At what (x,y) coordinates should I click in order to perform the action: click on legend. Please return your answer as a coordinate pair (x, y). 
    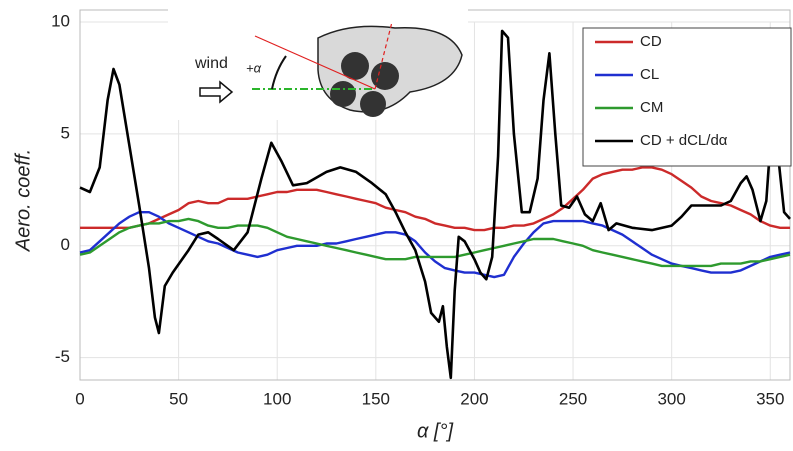
    Looking at the image, I should click on (687, 97).